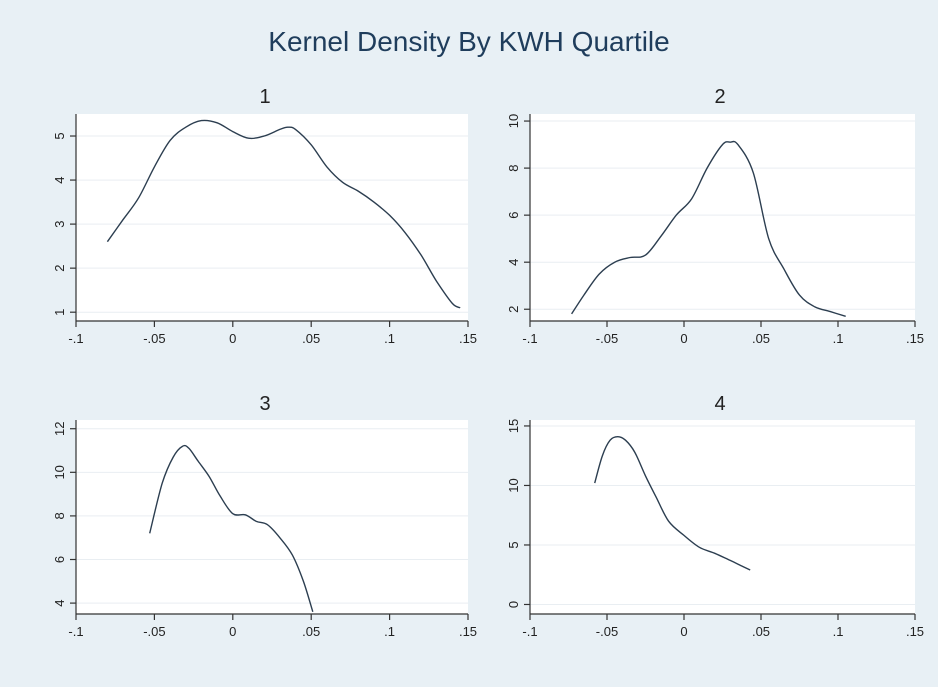 The image size is (938, 687). I want to click on y-tick-label: 1, so click(59, 312).